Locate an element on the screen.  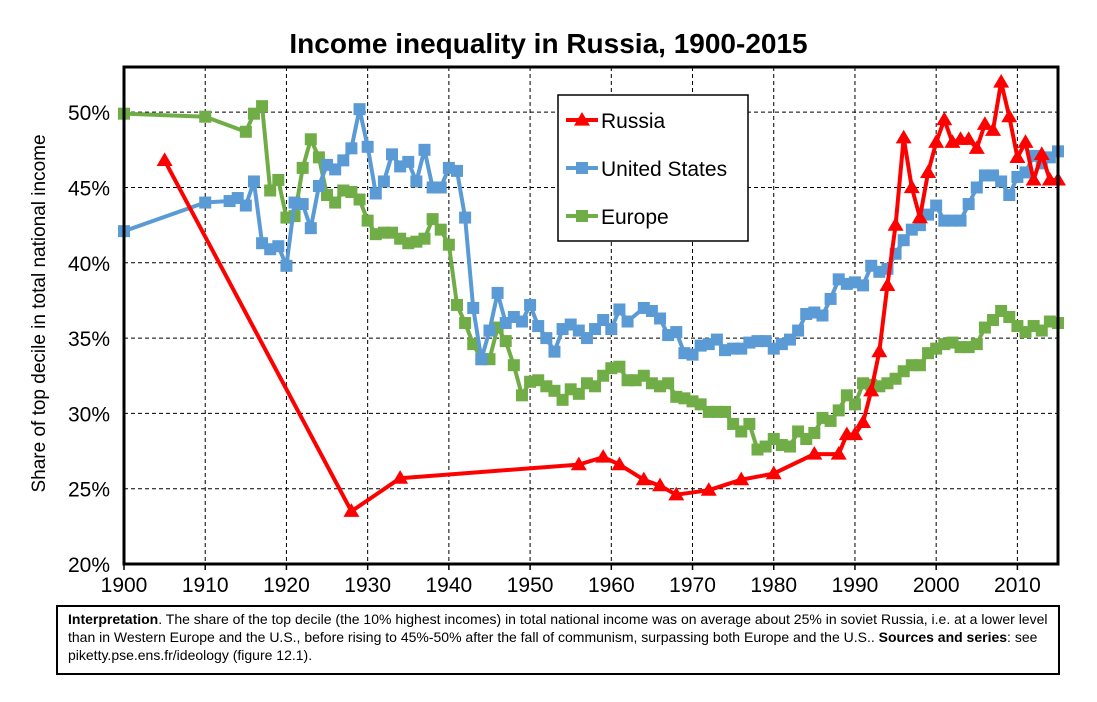
x-tick-label: 2010 is located at coordinates (1017, 585).